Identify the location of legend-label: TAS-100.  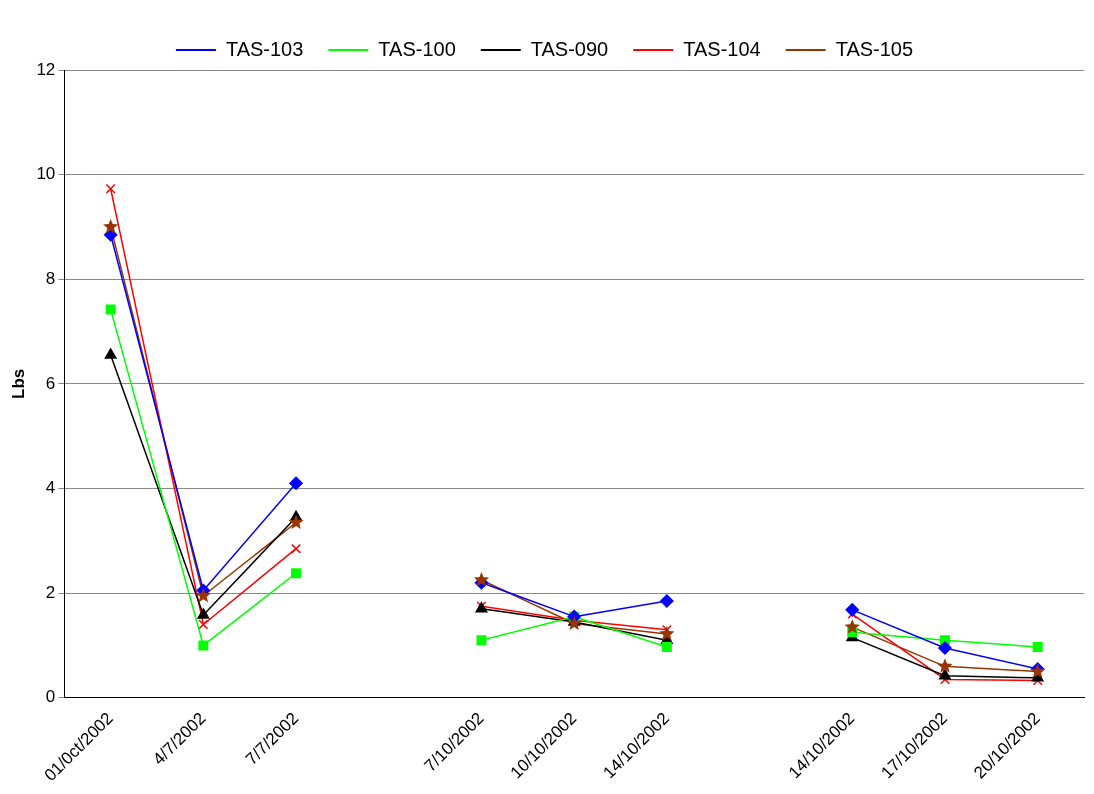
(417, 48).